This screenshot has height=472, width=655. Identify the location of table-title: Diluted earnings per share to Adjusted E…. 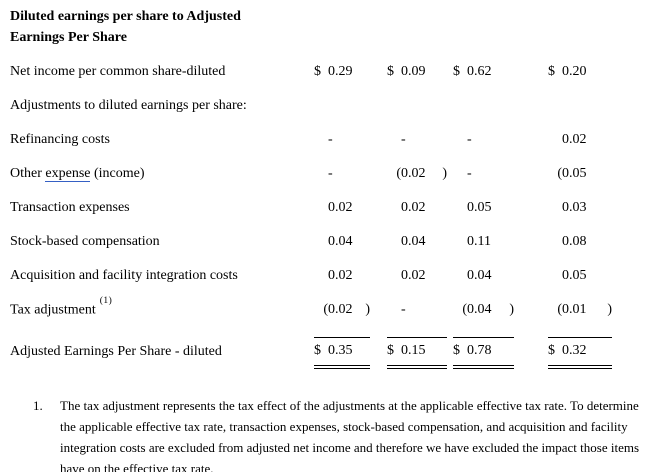
(150, 27).